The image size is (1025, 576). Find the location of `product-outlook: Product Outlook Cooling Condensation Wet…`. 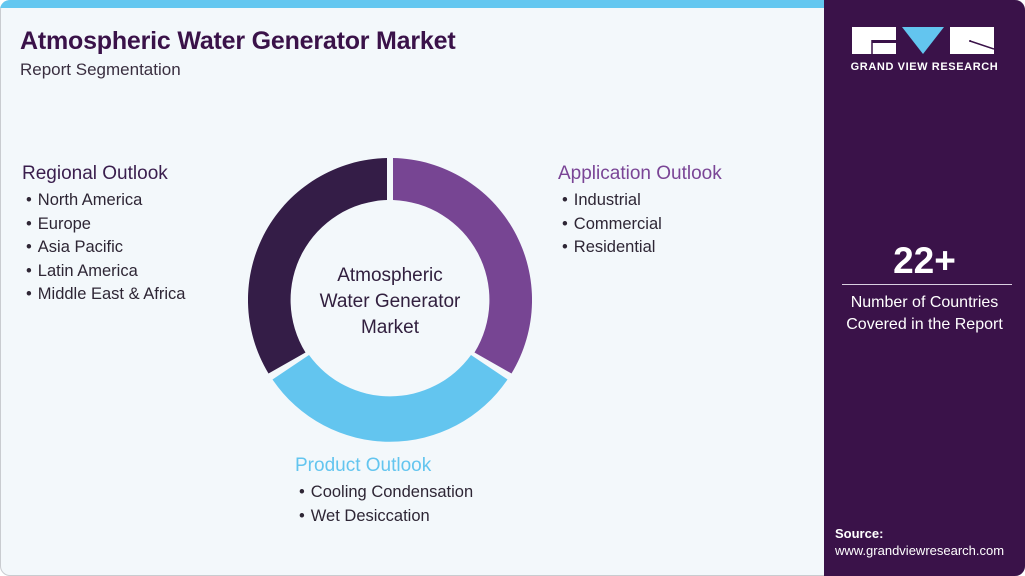

product-outlook: Product Outlook Cooling Condensation Wet… is located at coordinates (384, 491).